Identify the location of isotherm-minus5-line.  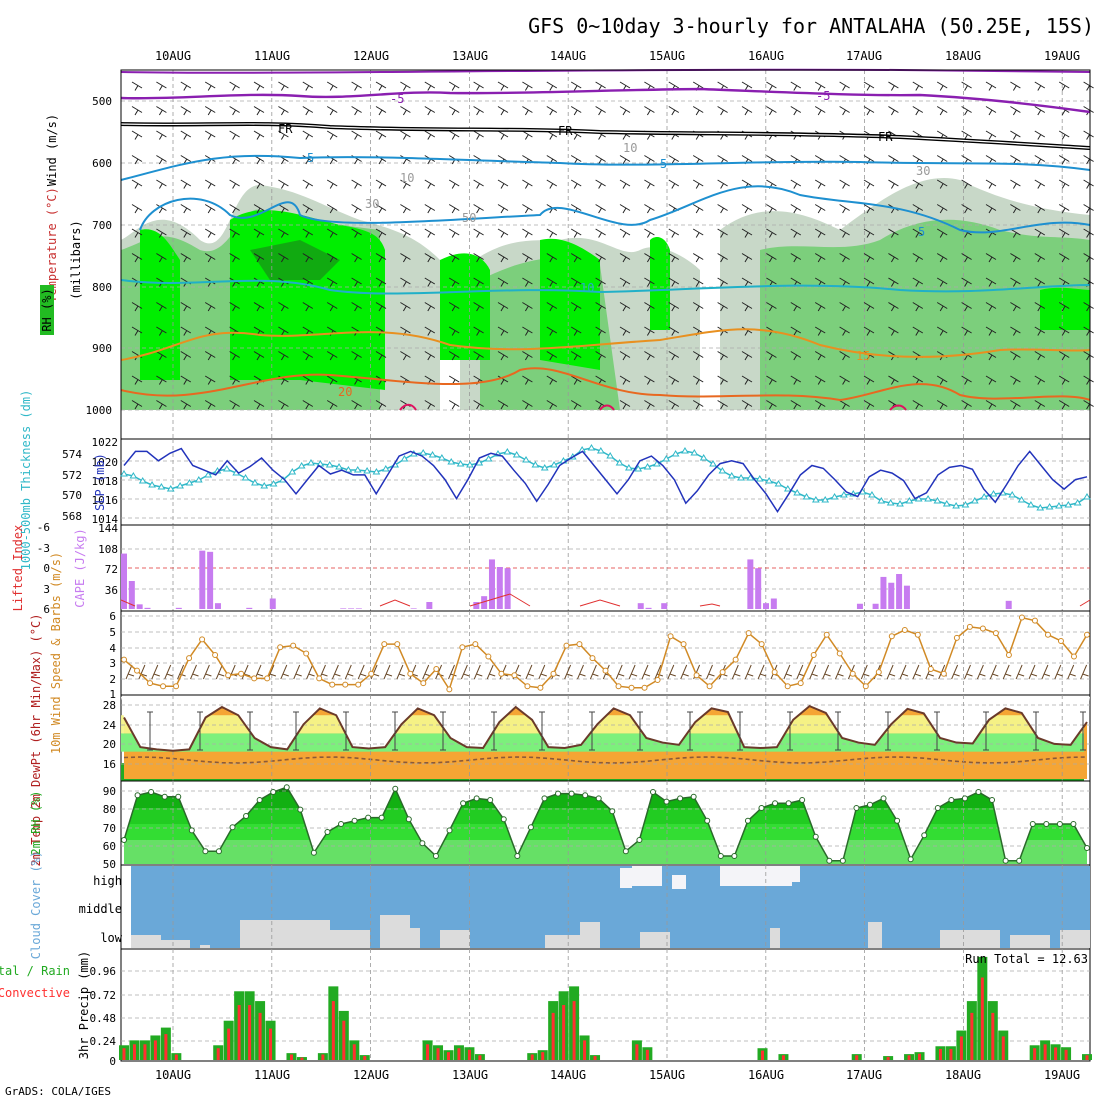
(605, 100).